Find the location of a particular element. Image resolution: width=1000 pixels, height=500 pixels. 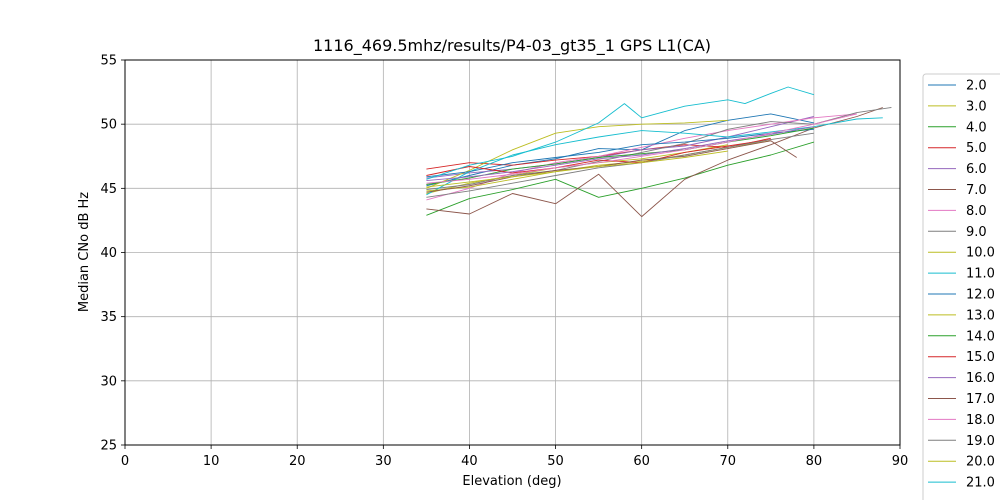

y-tick-label: 55 is located at coordinates (108, 61).